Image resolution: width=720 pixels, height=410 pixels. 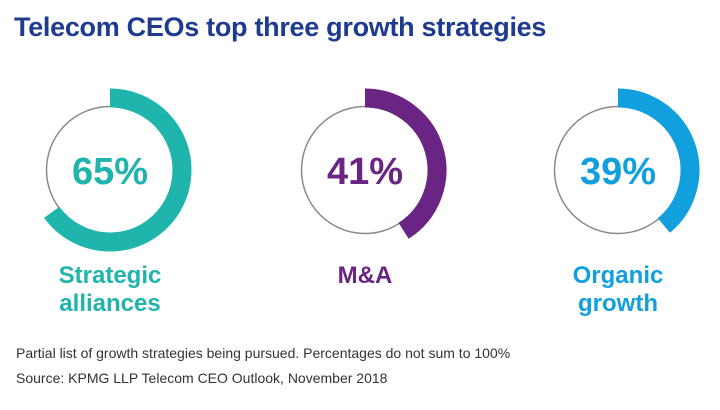 What do you see at coordinates (109, 303) in the screenshot?
I see `donut-category-label: alliances` at bounding box center [109, 303].